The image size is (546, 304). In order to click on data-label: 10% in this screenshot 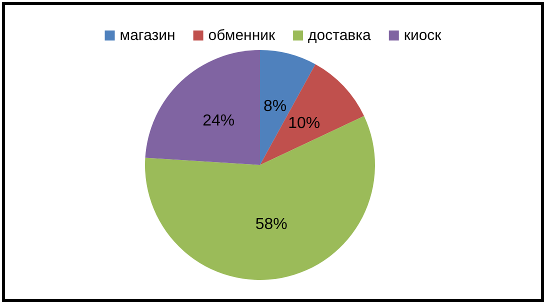, I will do `click(304, 123)`.